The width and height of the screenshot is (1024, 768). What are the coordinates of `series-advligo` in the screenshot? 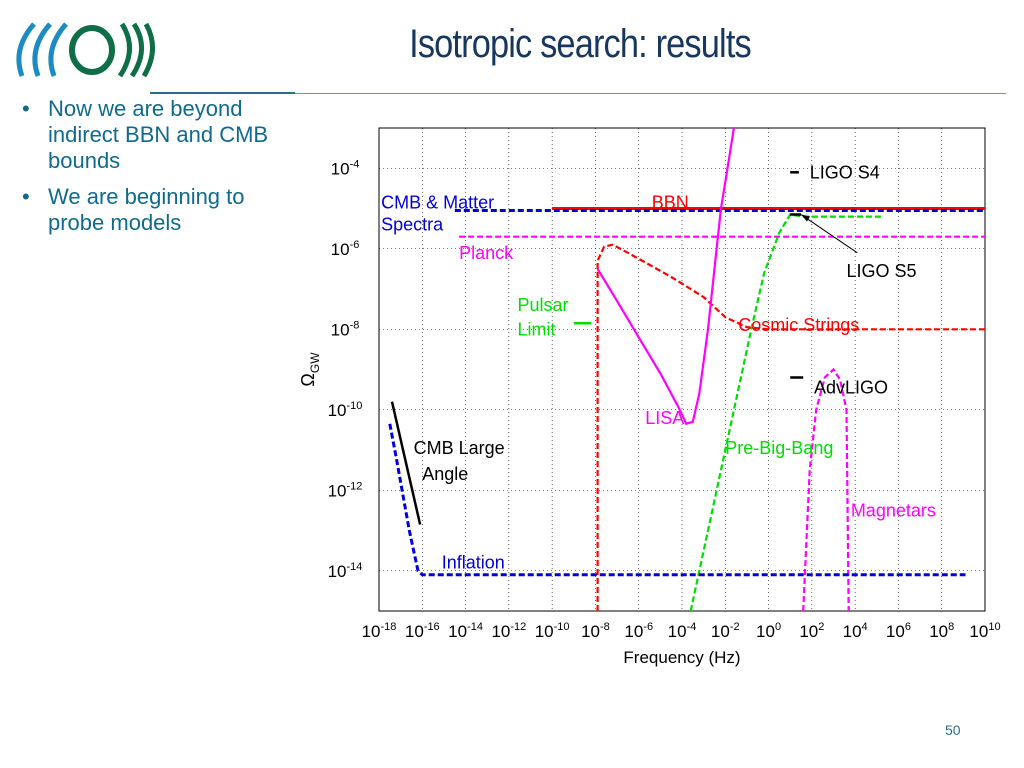 It's located at (826, 489).